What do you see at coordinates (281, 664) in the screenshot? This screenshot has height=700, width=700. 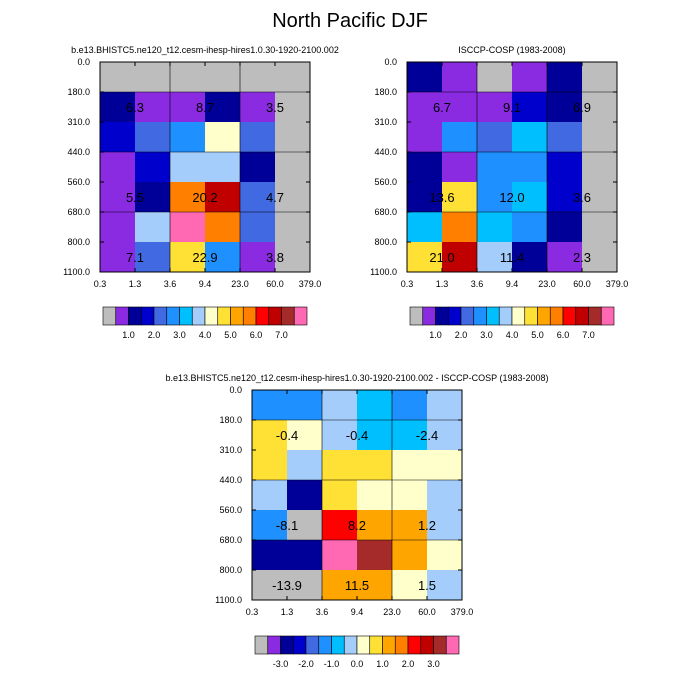 I see `colorbar-label: -3.0` at bounding box center [281, 664].